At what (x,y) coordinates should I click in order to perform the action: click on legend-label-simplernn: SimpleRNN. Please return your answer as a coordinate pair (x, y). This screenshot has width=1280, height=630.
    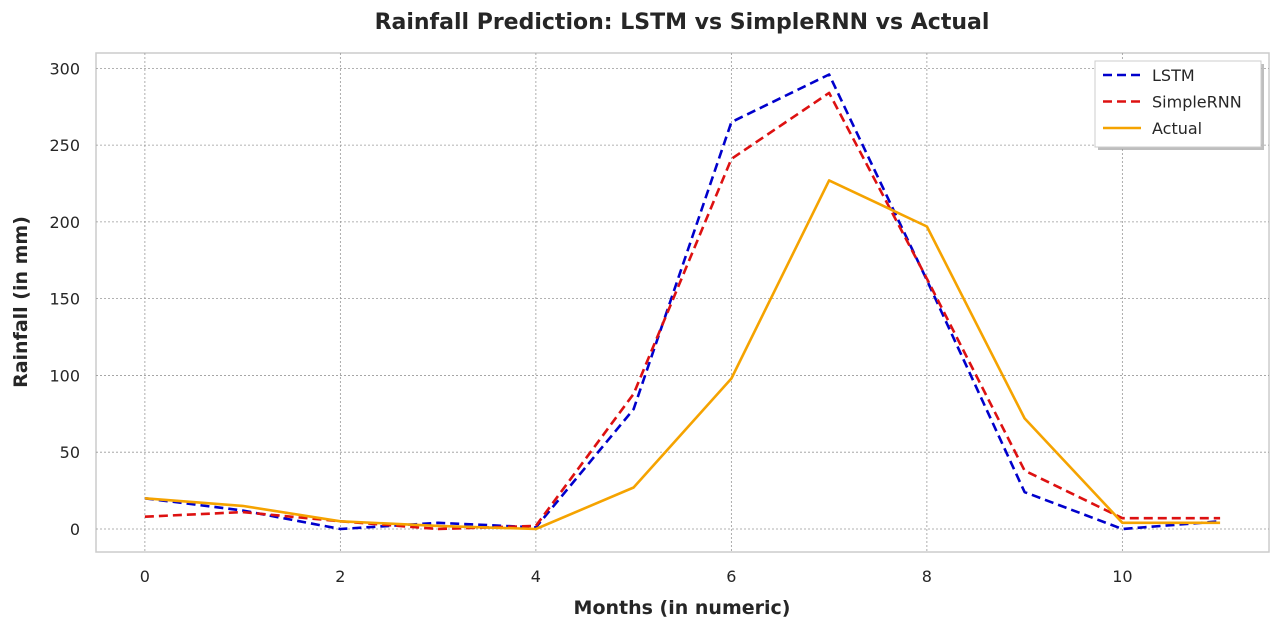
    Looking at the image, I should click on (1197, 102).